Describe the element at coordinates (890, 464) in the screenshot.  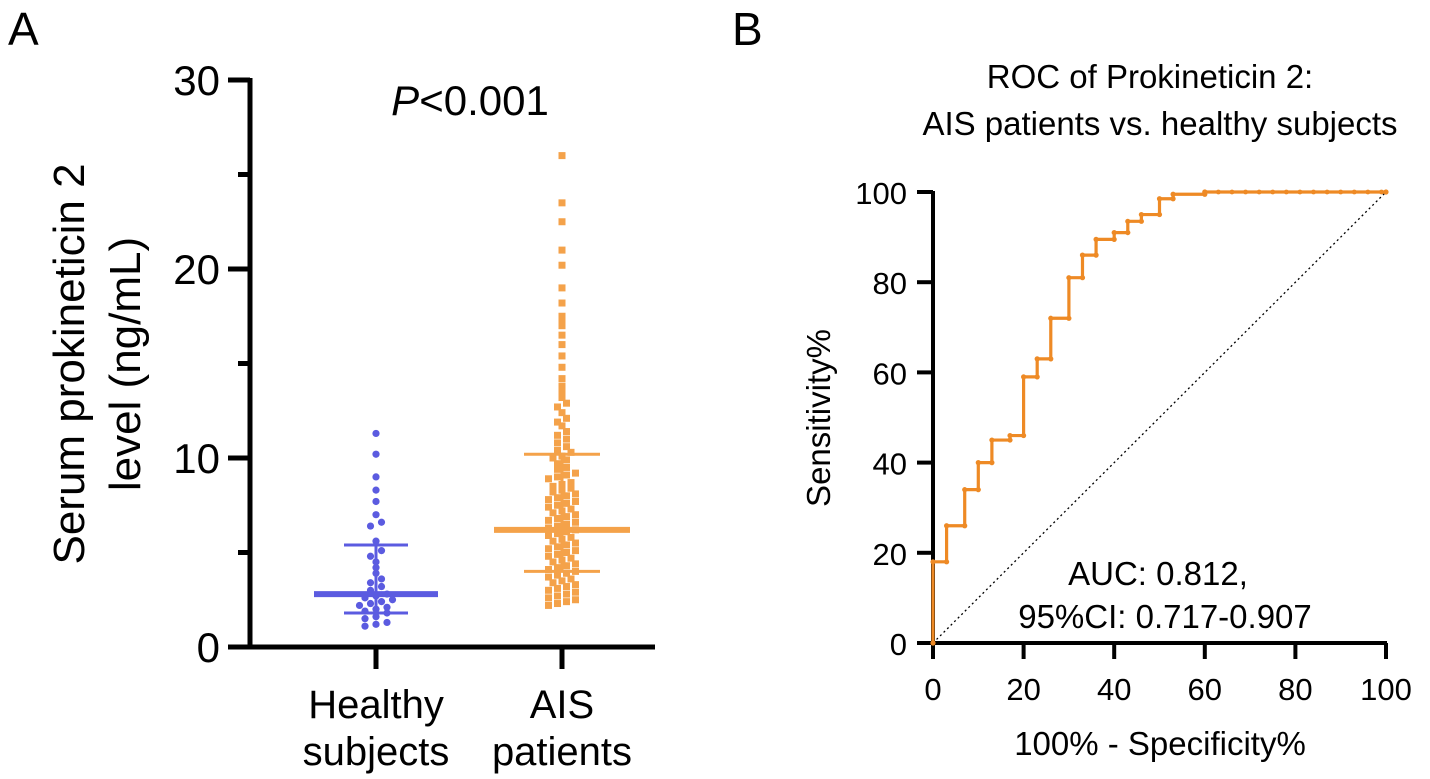
I see `y-tick-label: 40` at that location.